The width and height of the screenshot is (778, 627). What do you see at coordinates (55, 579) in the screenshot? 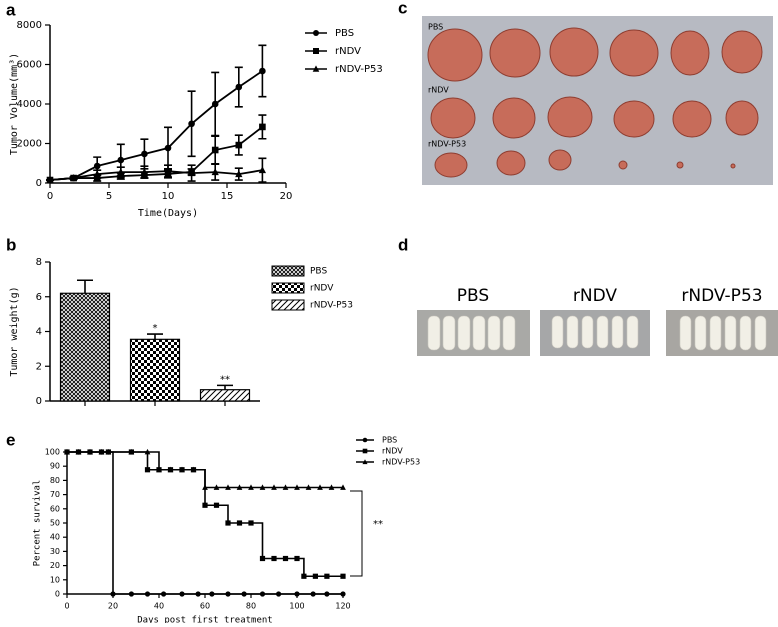
I see `y-tick-label: 10` at bounding box center [55, 579].